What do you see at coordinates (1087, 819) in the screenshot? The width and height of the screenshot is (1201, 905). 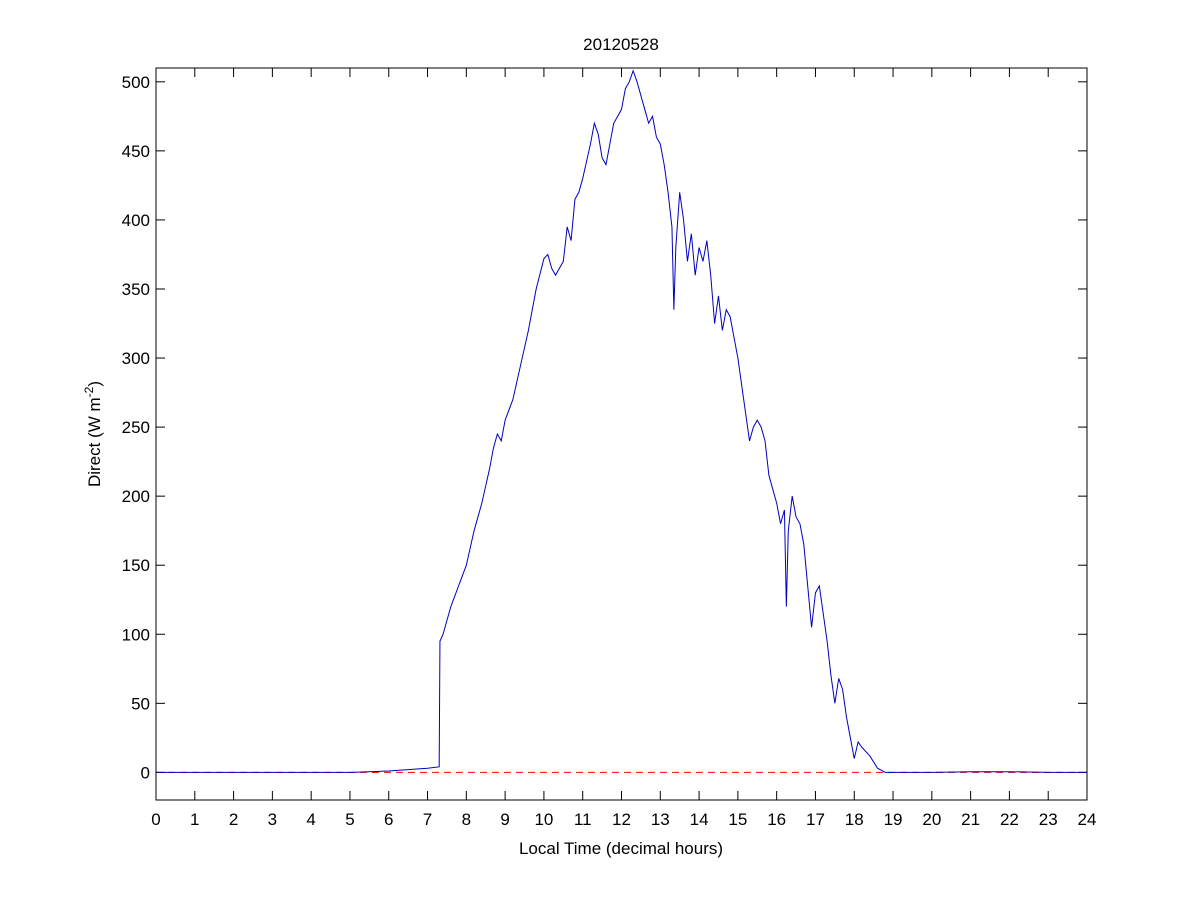 I see `x-tick-label: 24` at bounding box center [1087, 819].